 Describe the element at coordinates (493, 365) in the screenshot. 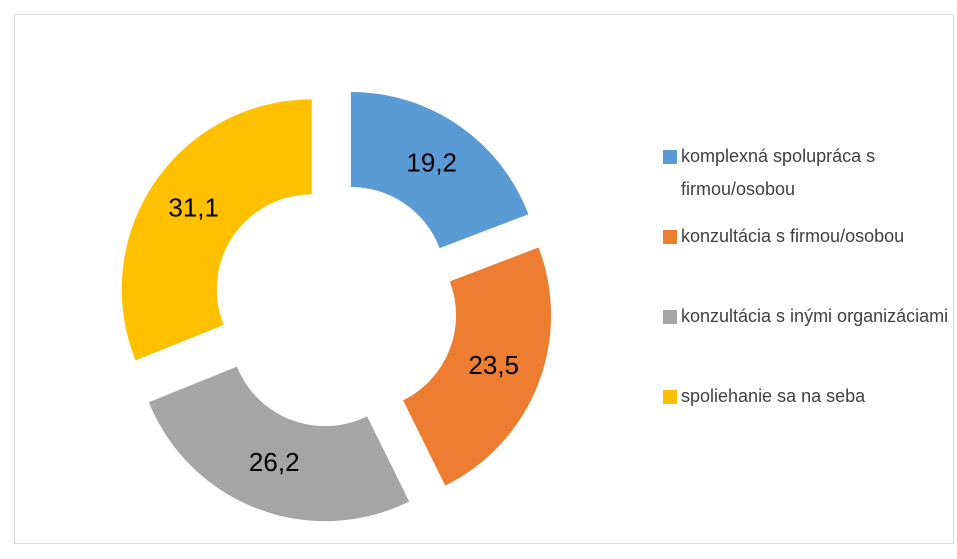

I see `data-label: 23,5` at that location.